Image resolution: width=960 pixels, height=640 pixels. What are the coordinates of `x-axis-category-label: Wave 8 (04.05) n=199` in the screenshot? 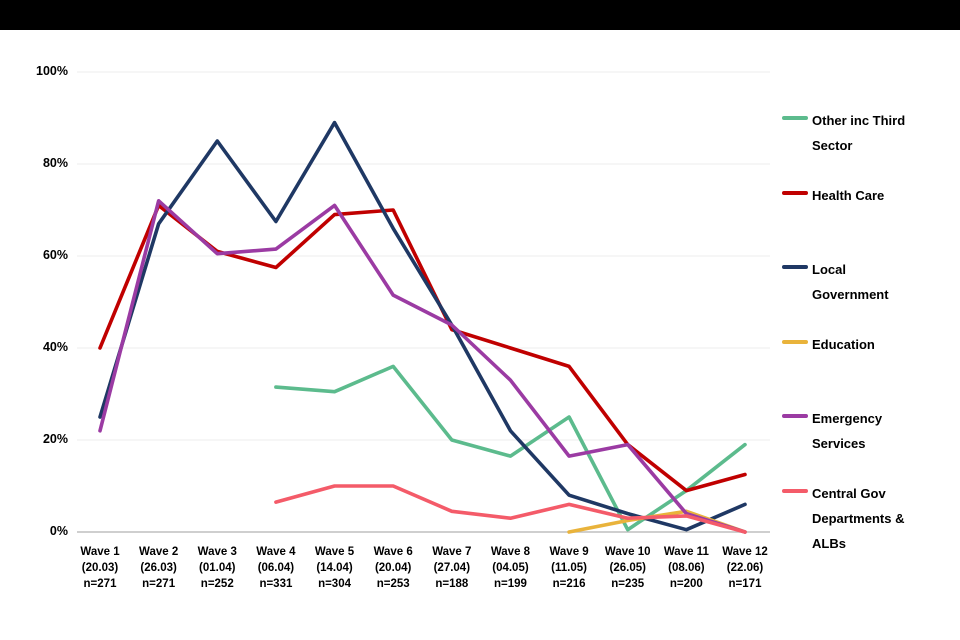 It's located at (510, 568).